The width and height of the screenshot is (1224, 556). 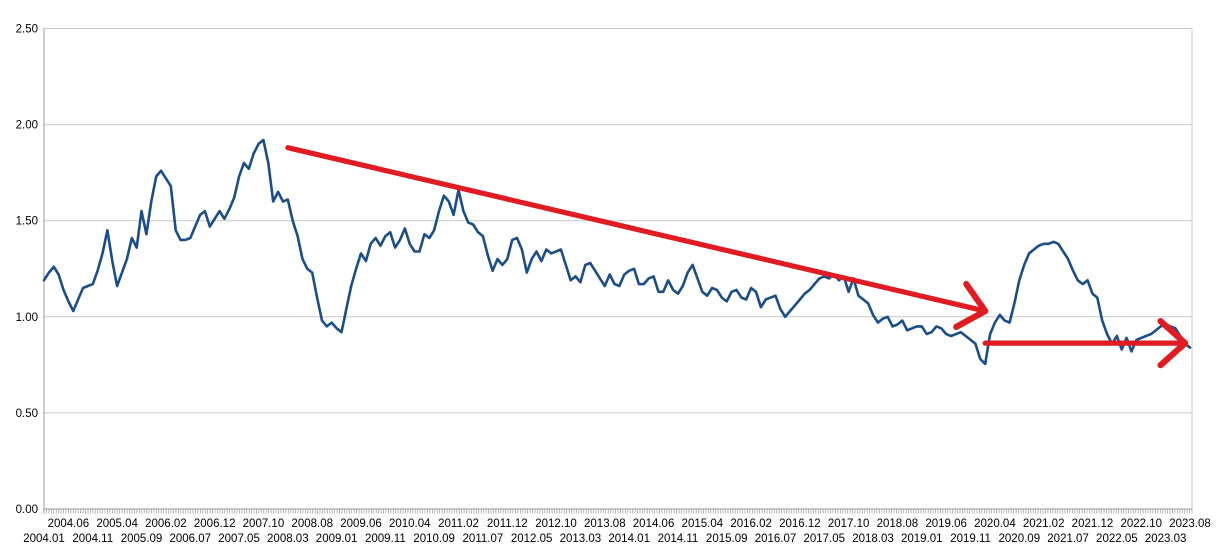 I want to click on x-tick-label: 2007.10, so click(x=264, y=524).